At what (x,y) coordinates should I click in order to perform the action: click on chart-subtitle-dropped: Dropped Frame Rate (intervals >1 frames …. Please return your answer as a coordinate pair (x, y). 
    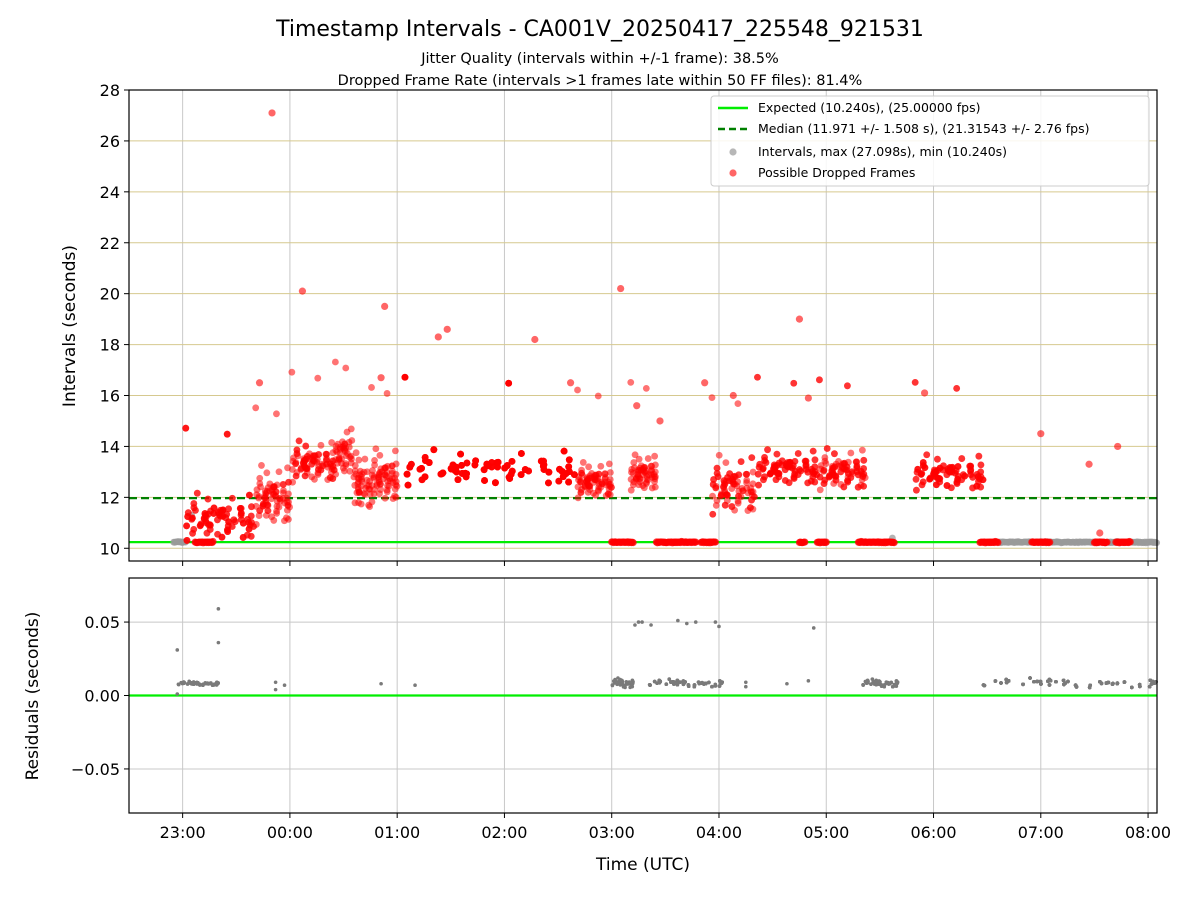
    Looking at the image, I should click on (600, 81).